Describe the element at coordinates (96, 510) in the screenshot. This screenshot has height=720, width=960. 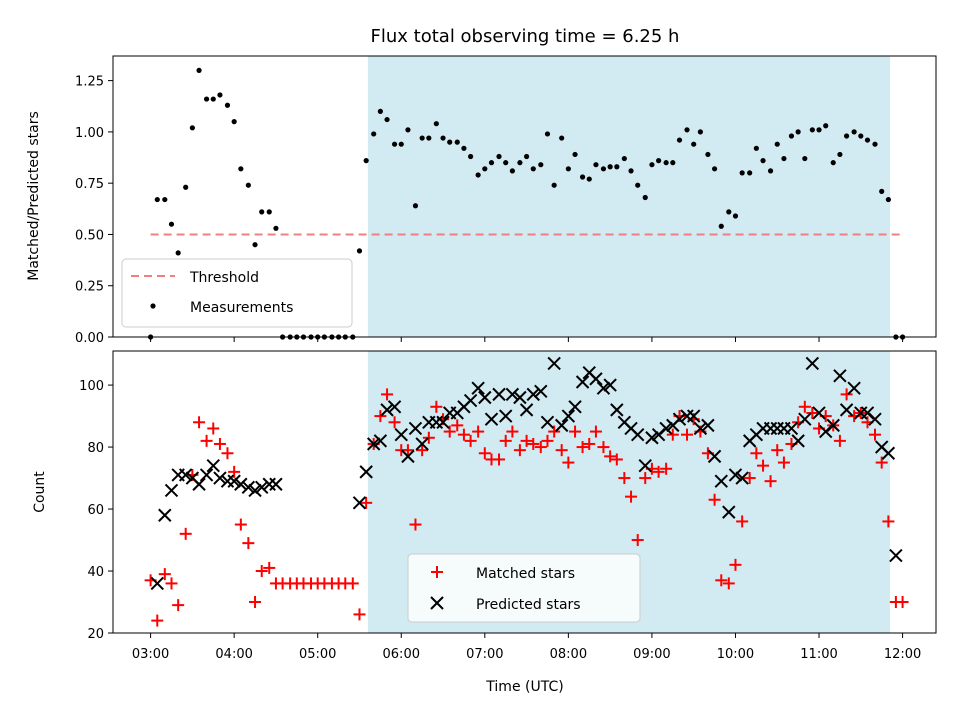
I see `bottom-y-ticks: 20 40 60 80 100` at that location.